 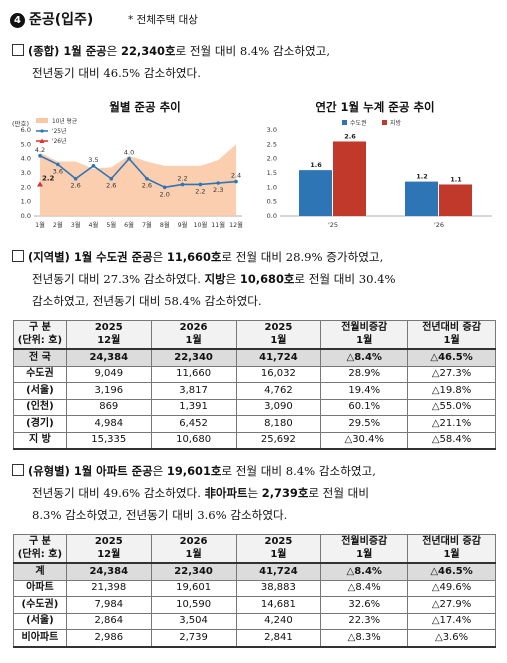 I want to click on table-cell: 8,180, so click(x=278, y=424).